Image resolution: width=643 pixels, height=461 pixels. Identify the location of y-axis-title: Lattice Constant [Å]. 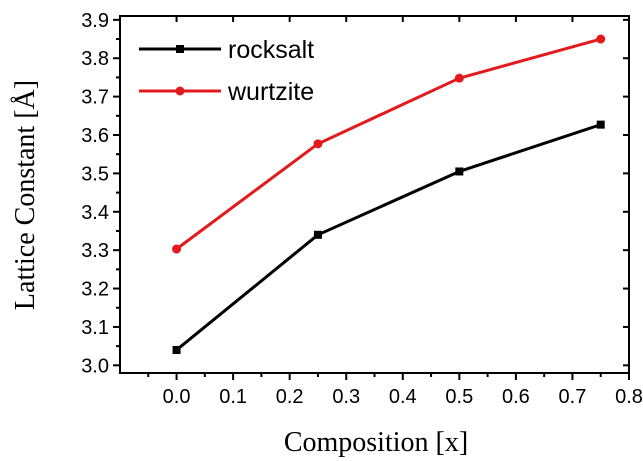
(25, 195).